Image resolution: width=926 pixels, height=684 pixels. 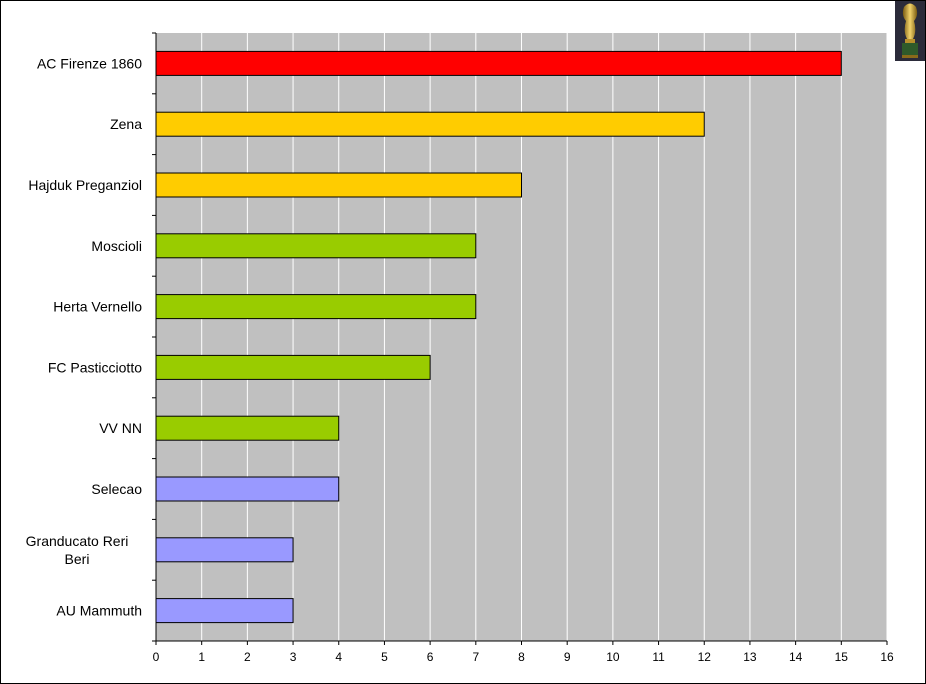 What do you see at coordinates (116, 489) in the screenshot?
I see `category-label: Selecao` at bounding box center [116, 489].